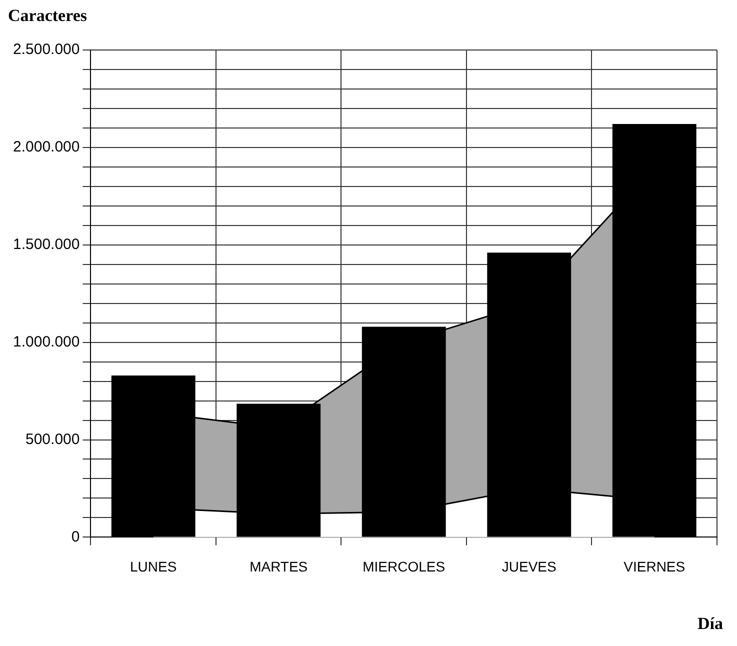 This screenshot has width=737, height=646. I want to click on y-tick-label: 2.500.000, so click(46, 49).